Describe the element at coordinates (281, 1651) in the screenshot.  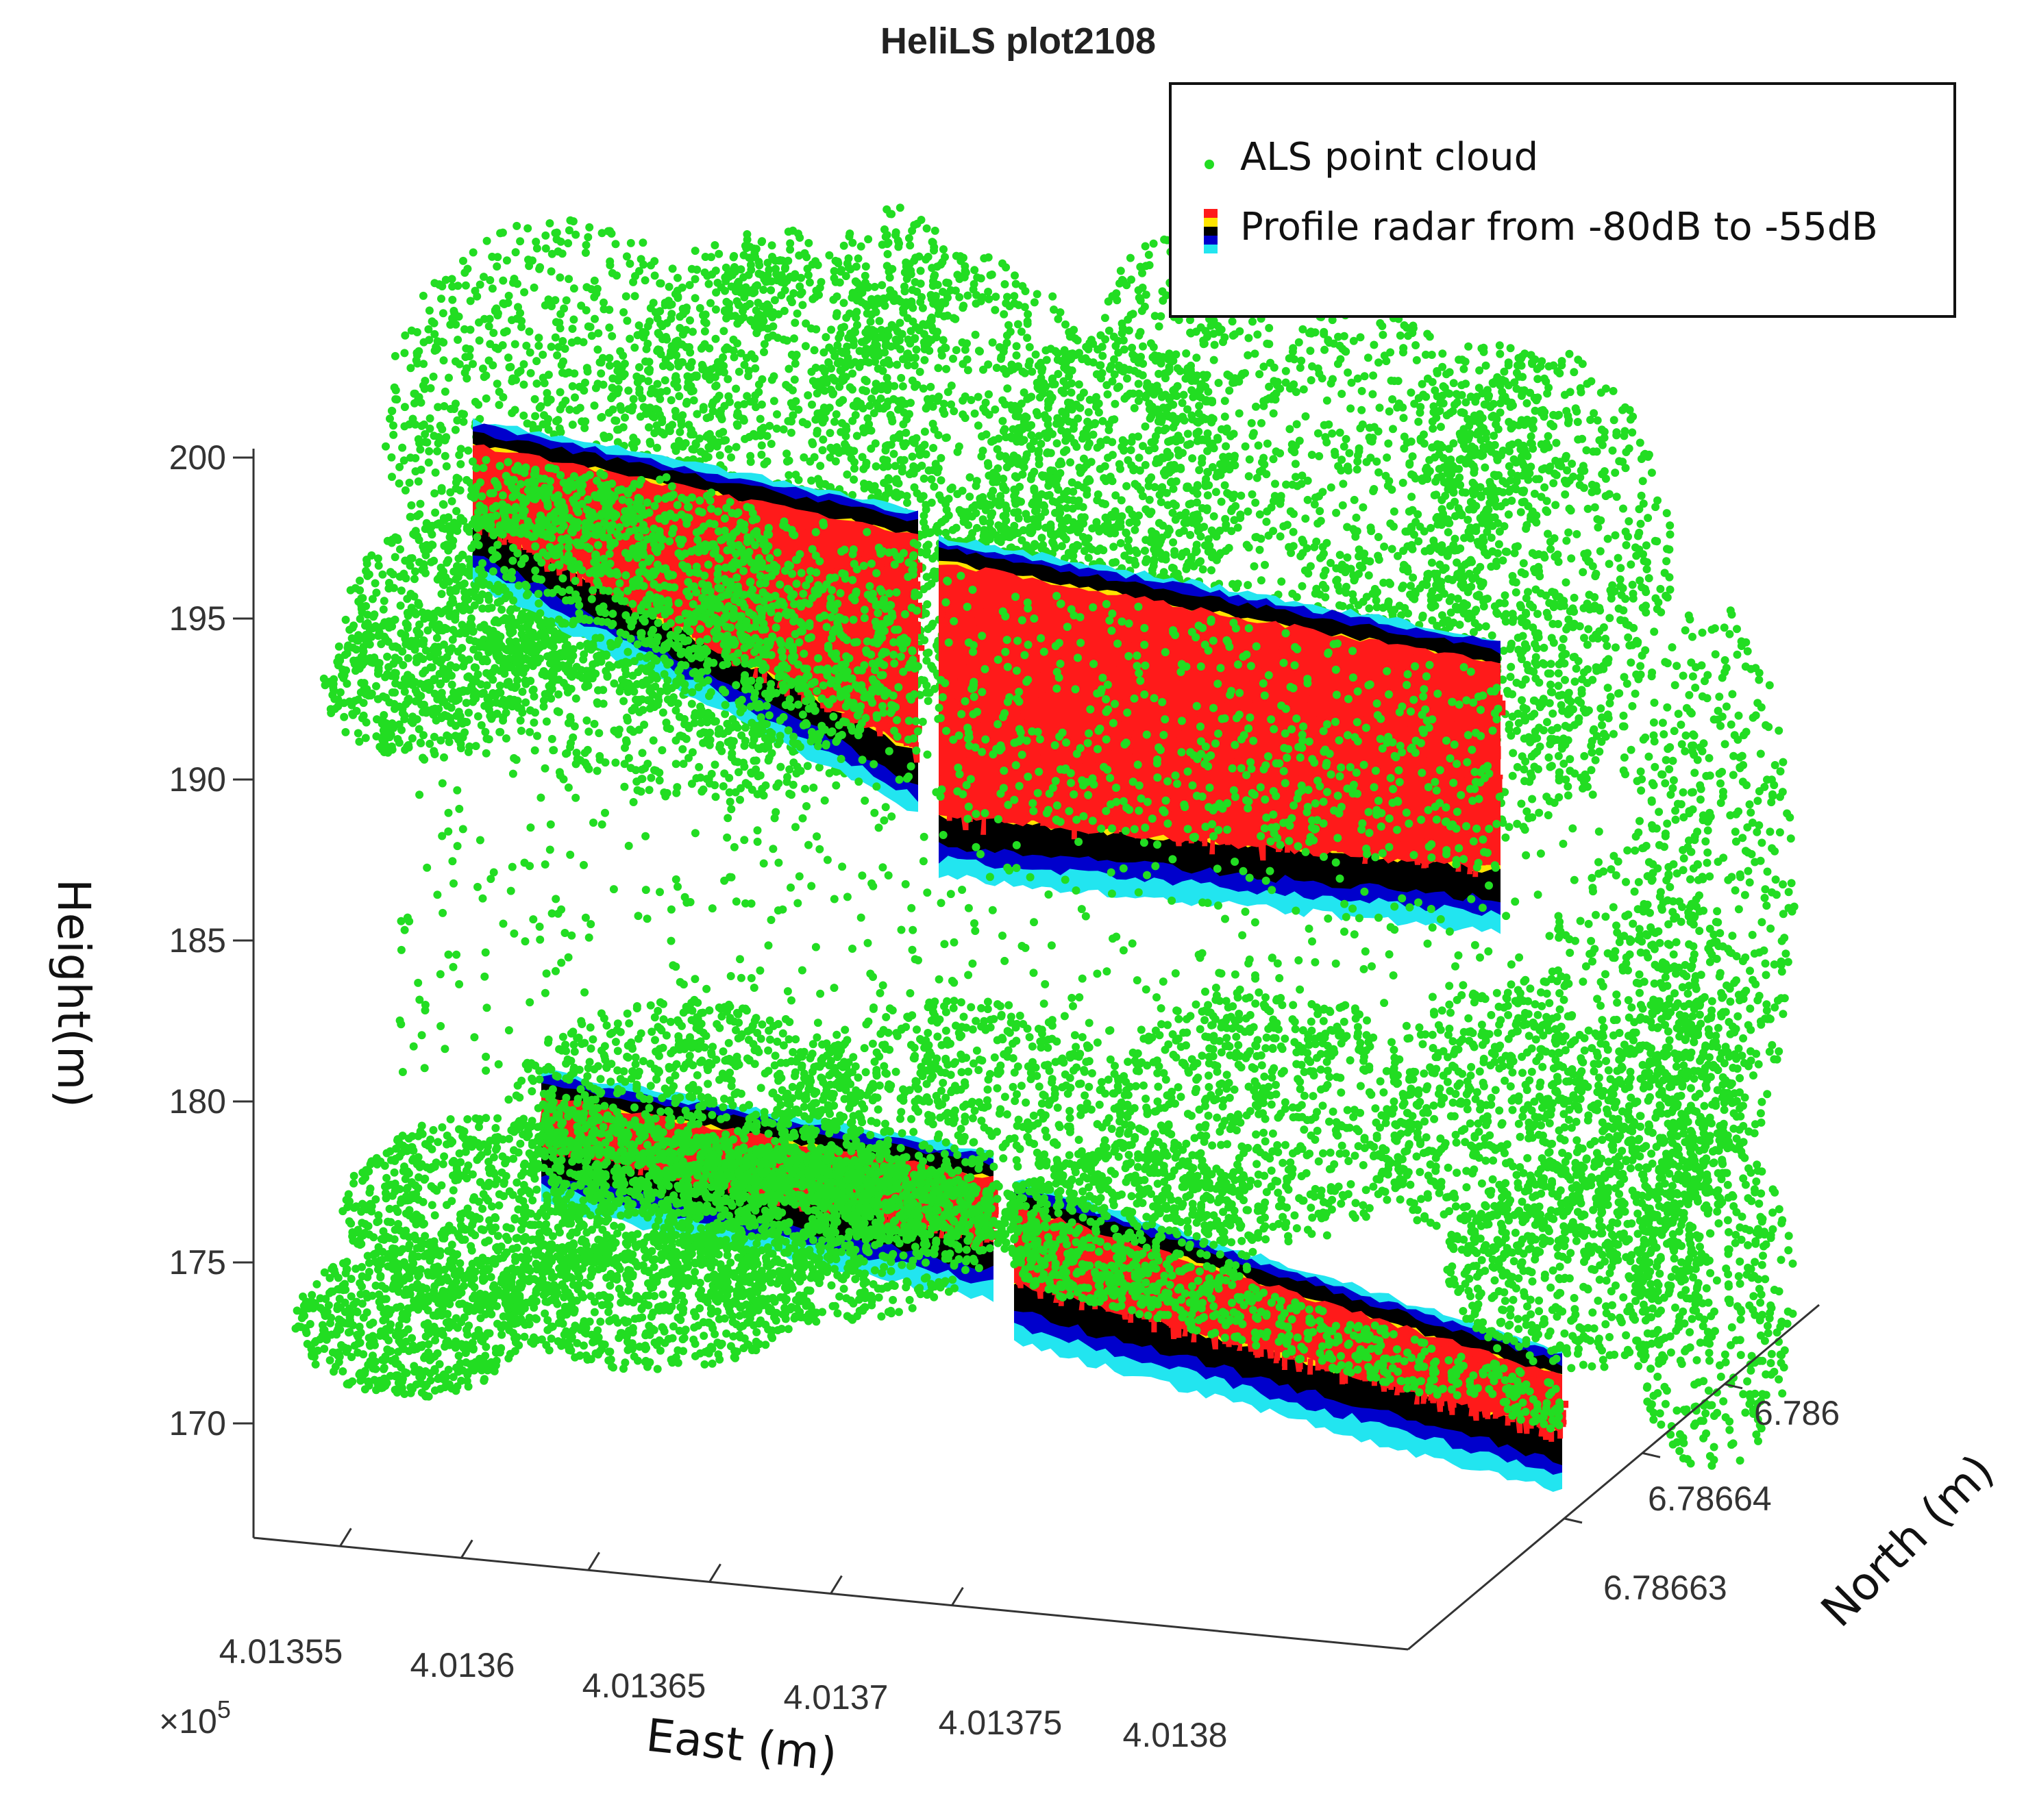
I see `x-tick-label: 4.01355` at that location.